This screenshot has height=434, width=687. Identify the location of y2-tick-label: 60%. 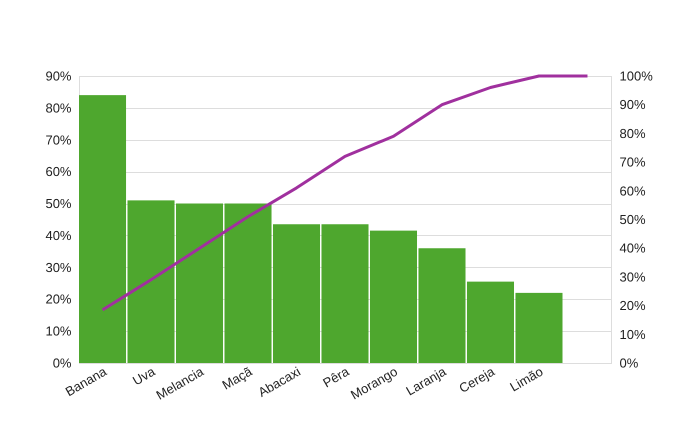
(633, 190).